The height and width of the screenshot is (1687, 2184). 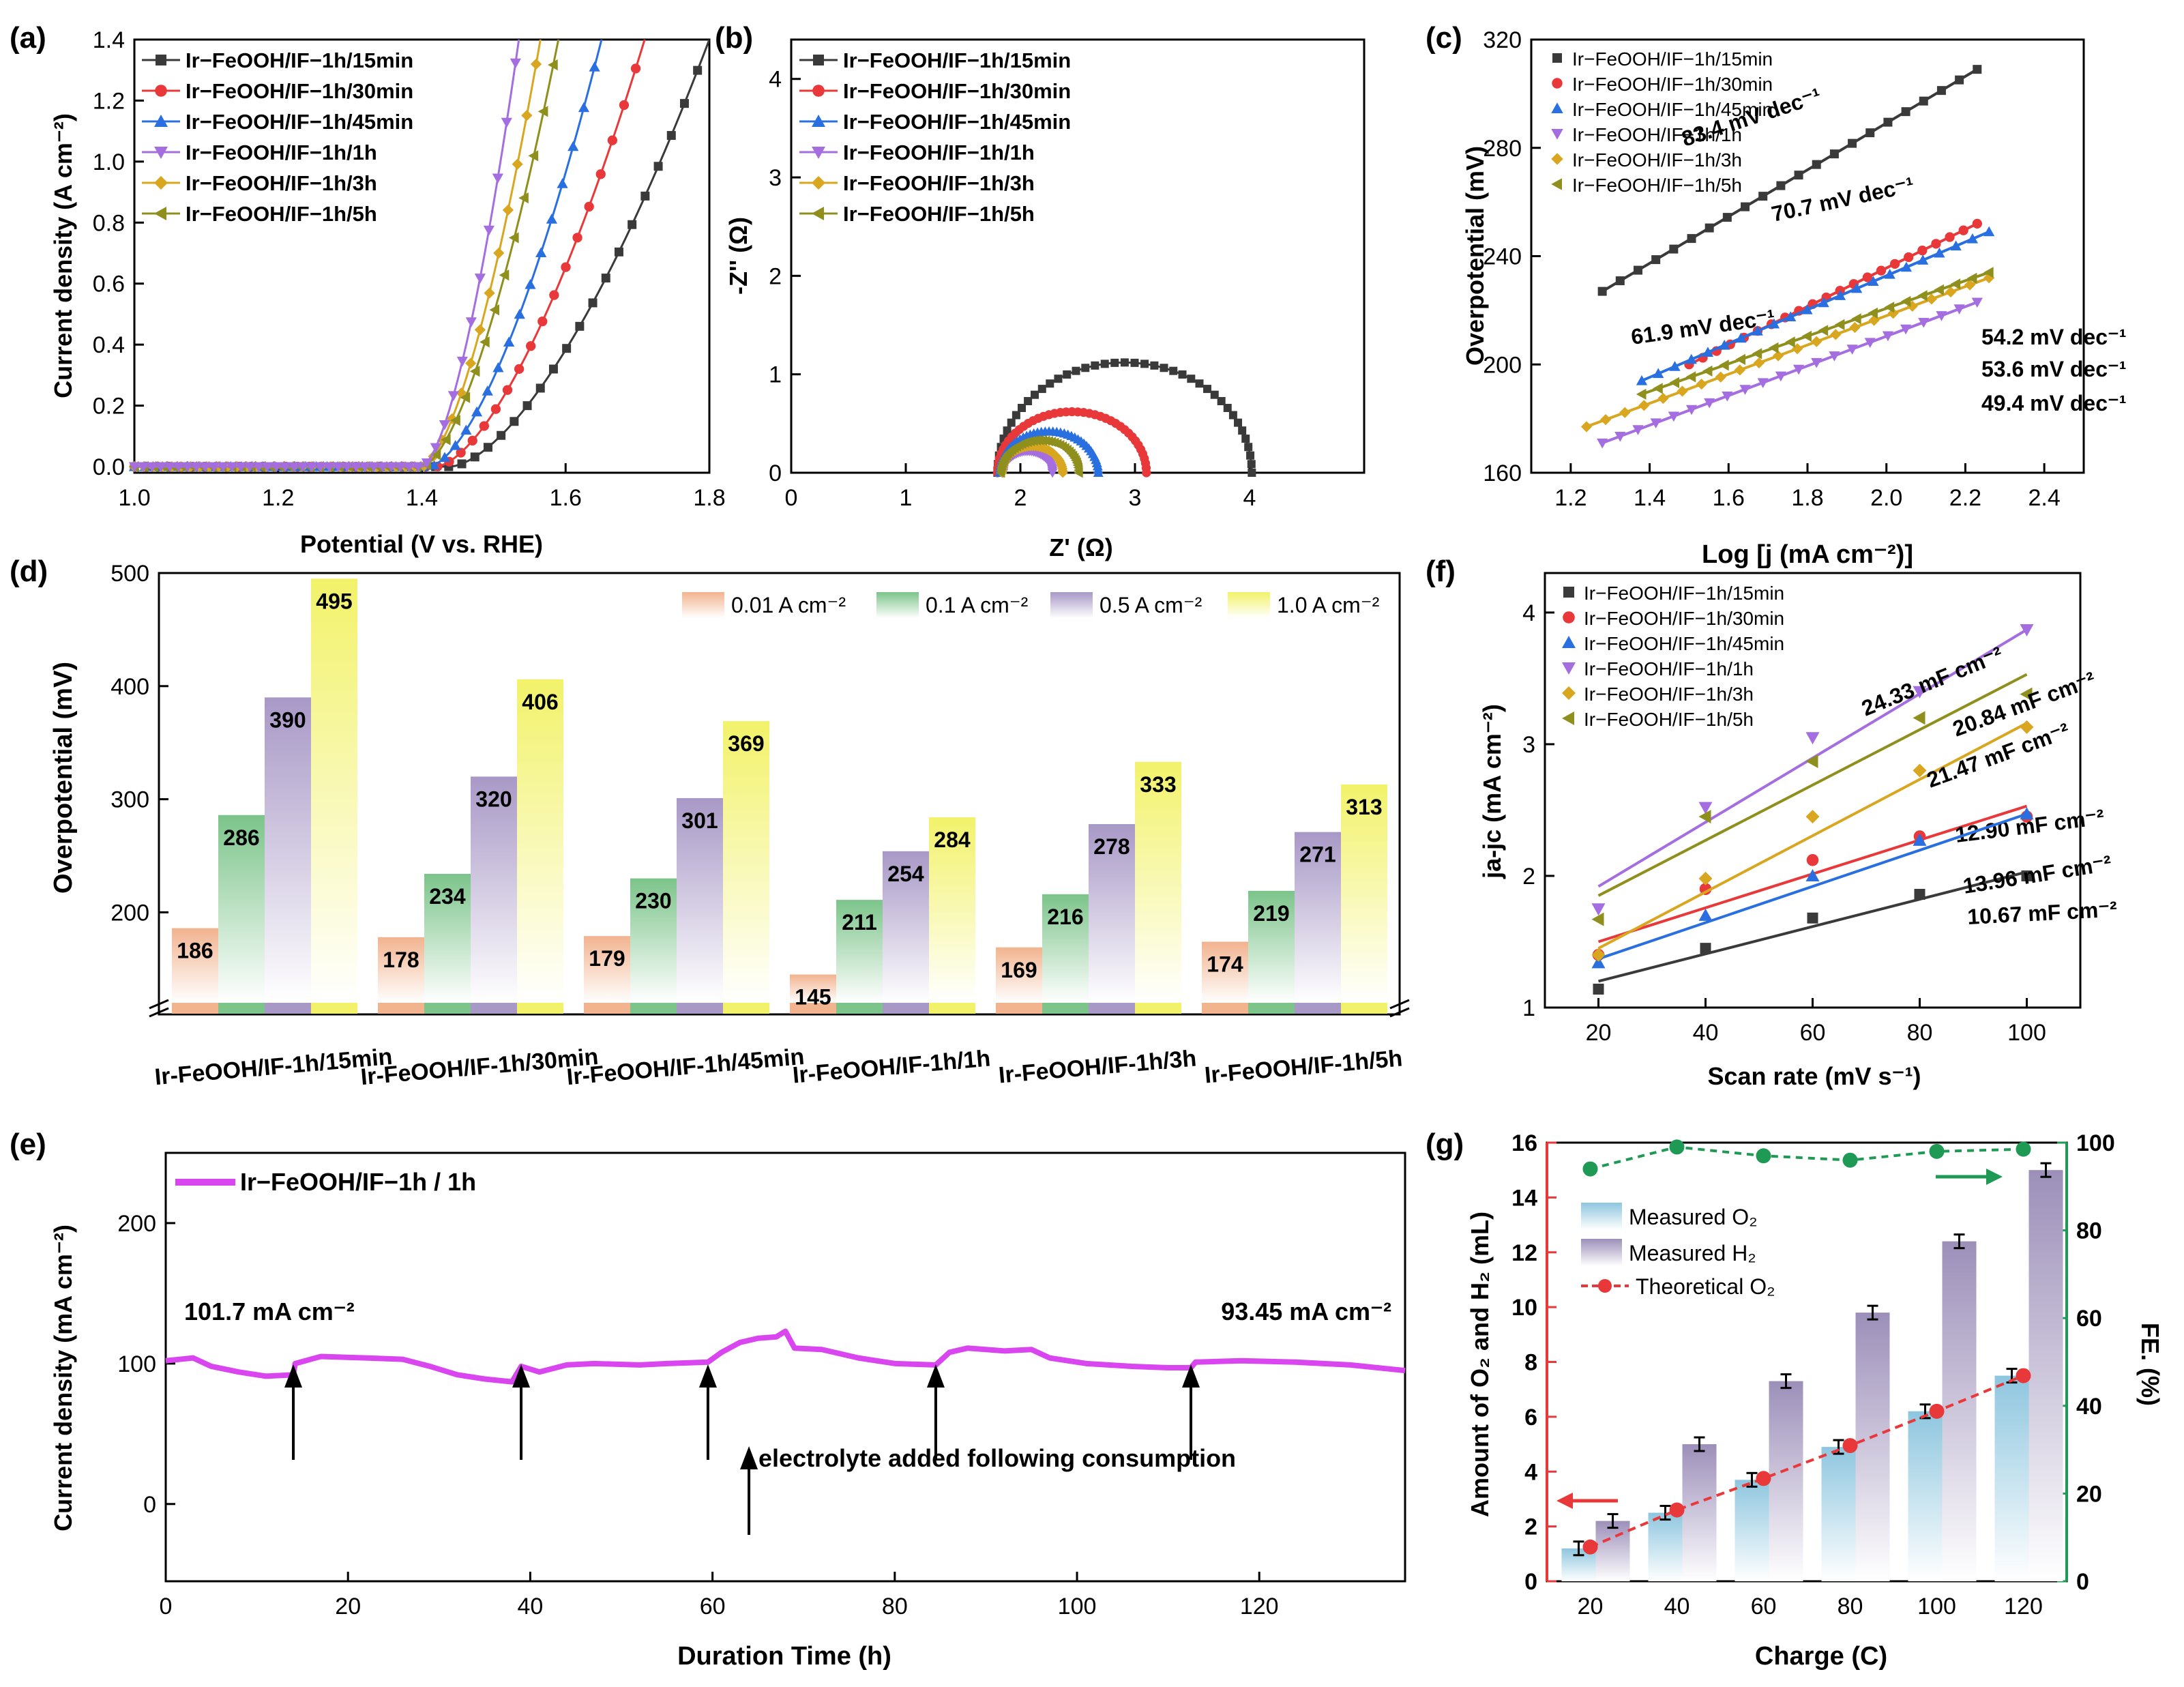 I want to click on y-tick-label: 400, so click(x=129, y=687).